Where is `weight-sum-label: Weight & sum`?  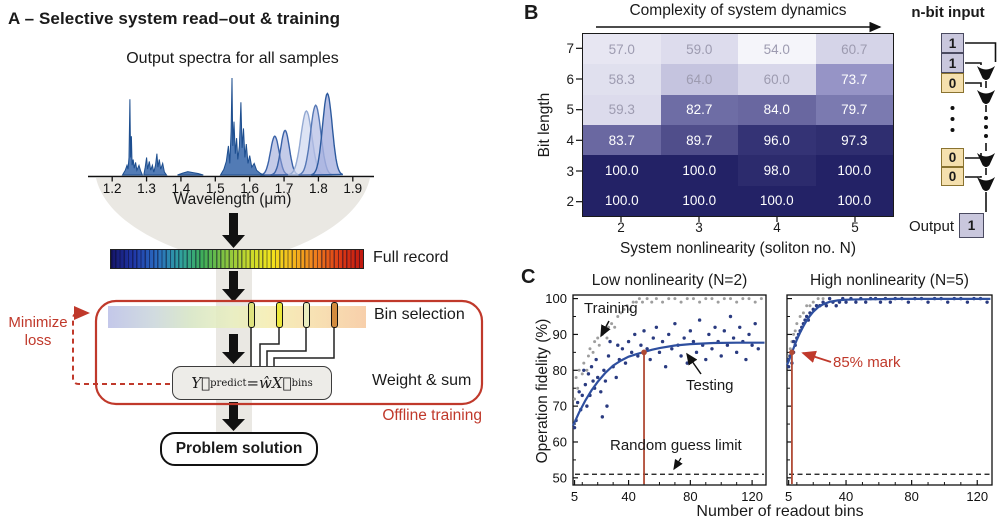
weight-sum-label: Weight & sum is located at coordinates (422, 380).